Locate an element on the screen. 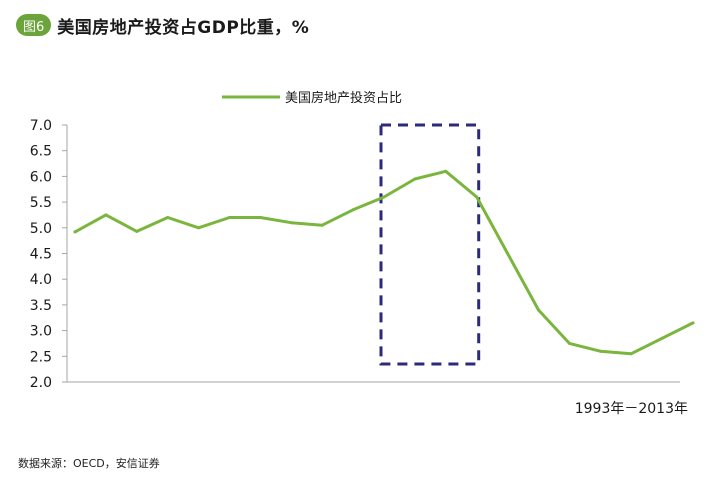 Image resolution: width=711 pixels, height=479 pixels. chart-title: 美国房地产投资占GDP比重，% is located at coordinates (183, 27).